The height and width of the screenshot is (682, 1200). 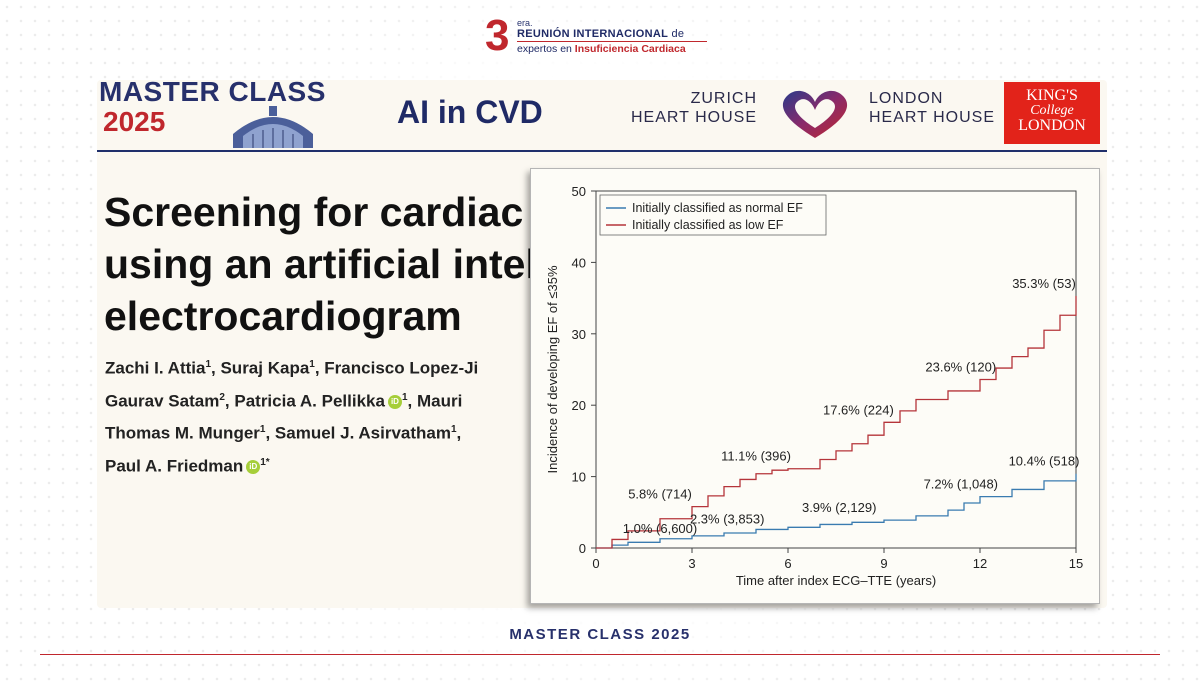 What do you see at coordinates (401, 368) in the screenshot?
I see `author-name: Francisco Lopez-Ji` at bounding box center [401, 368].